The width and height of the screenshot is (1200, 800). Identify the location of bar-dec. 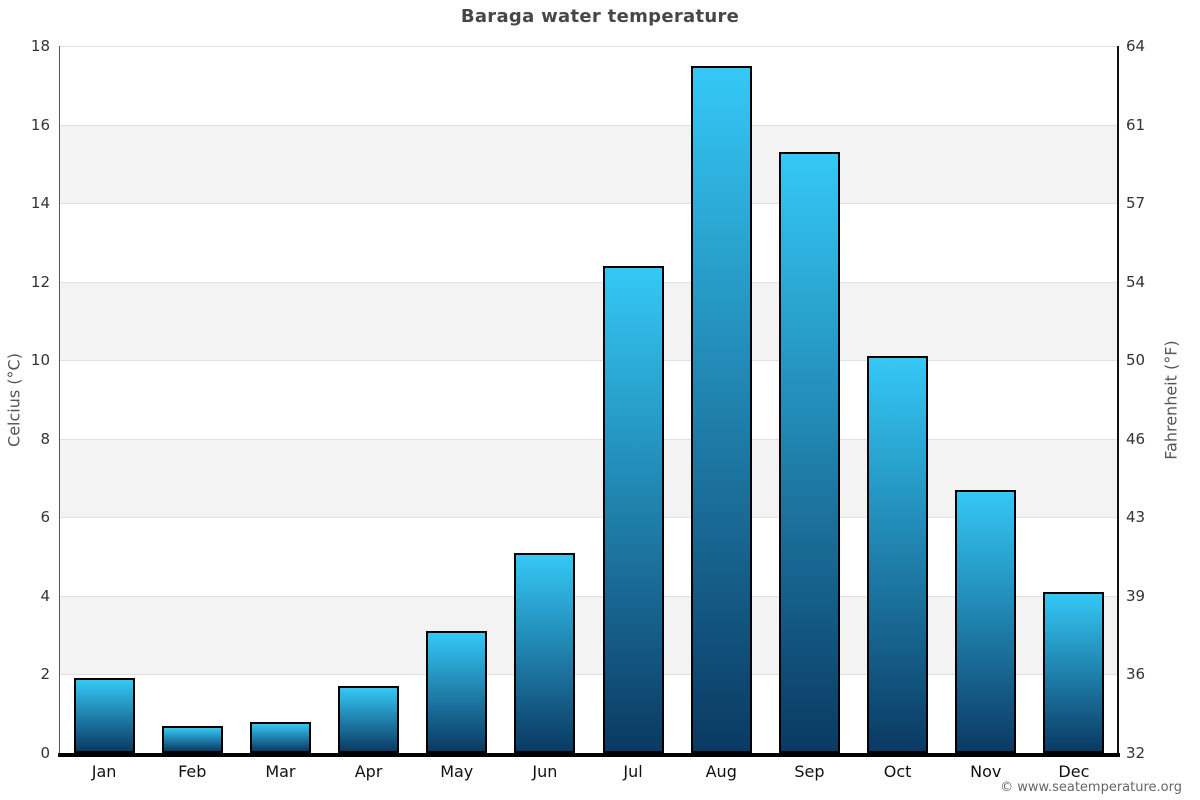
(1074, 672).